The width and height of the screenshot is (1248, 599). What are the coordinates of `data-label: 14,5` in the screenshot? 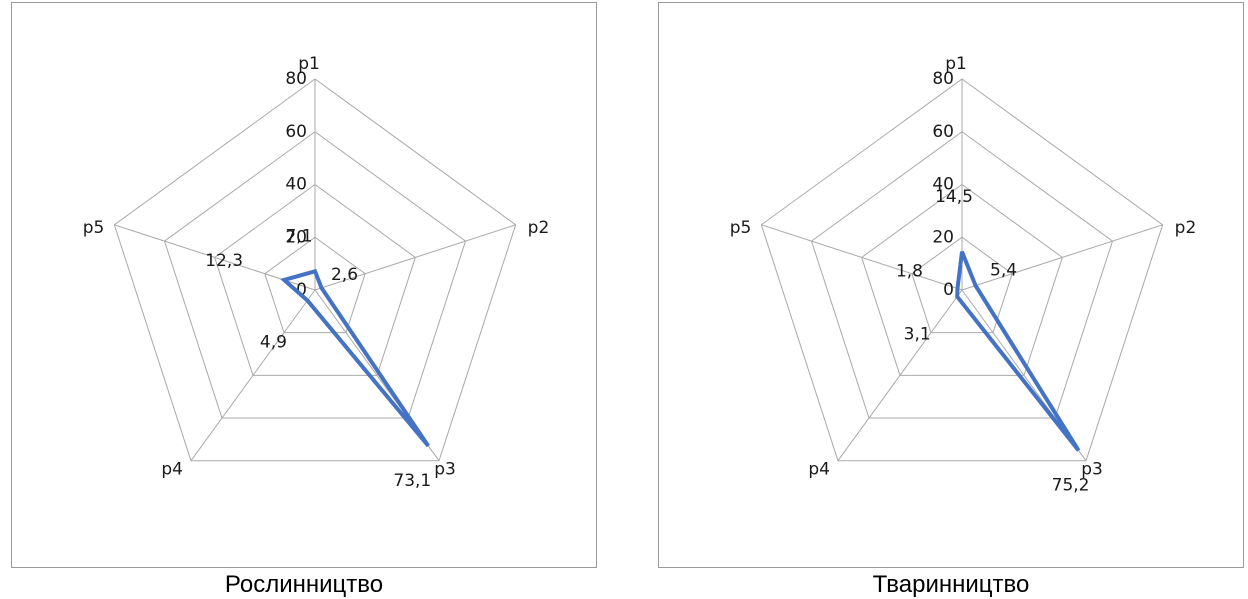 It's located at (954, 197).